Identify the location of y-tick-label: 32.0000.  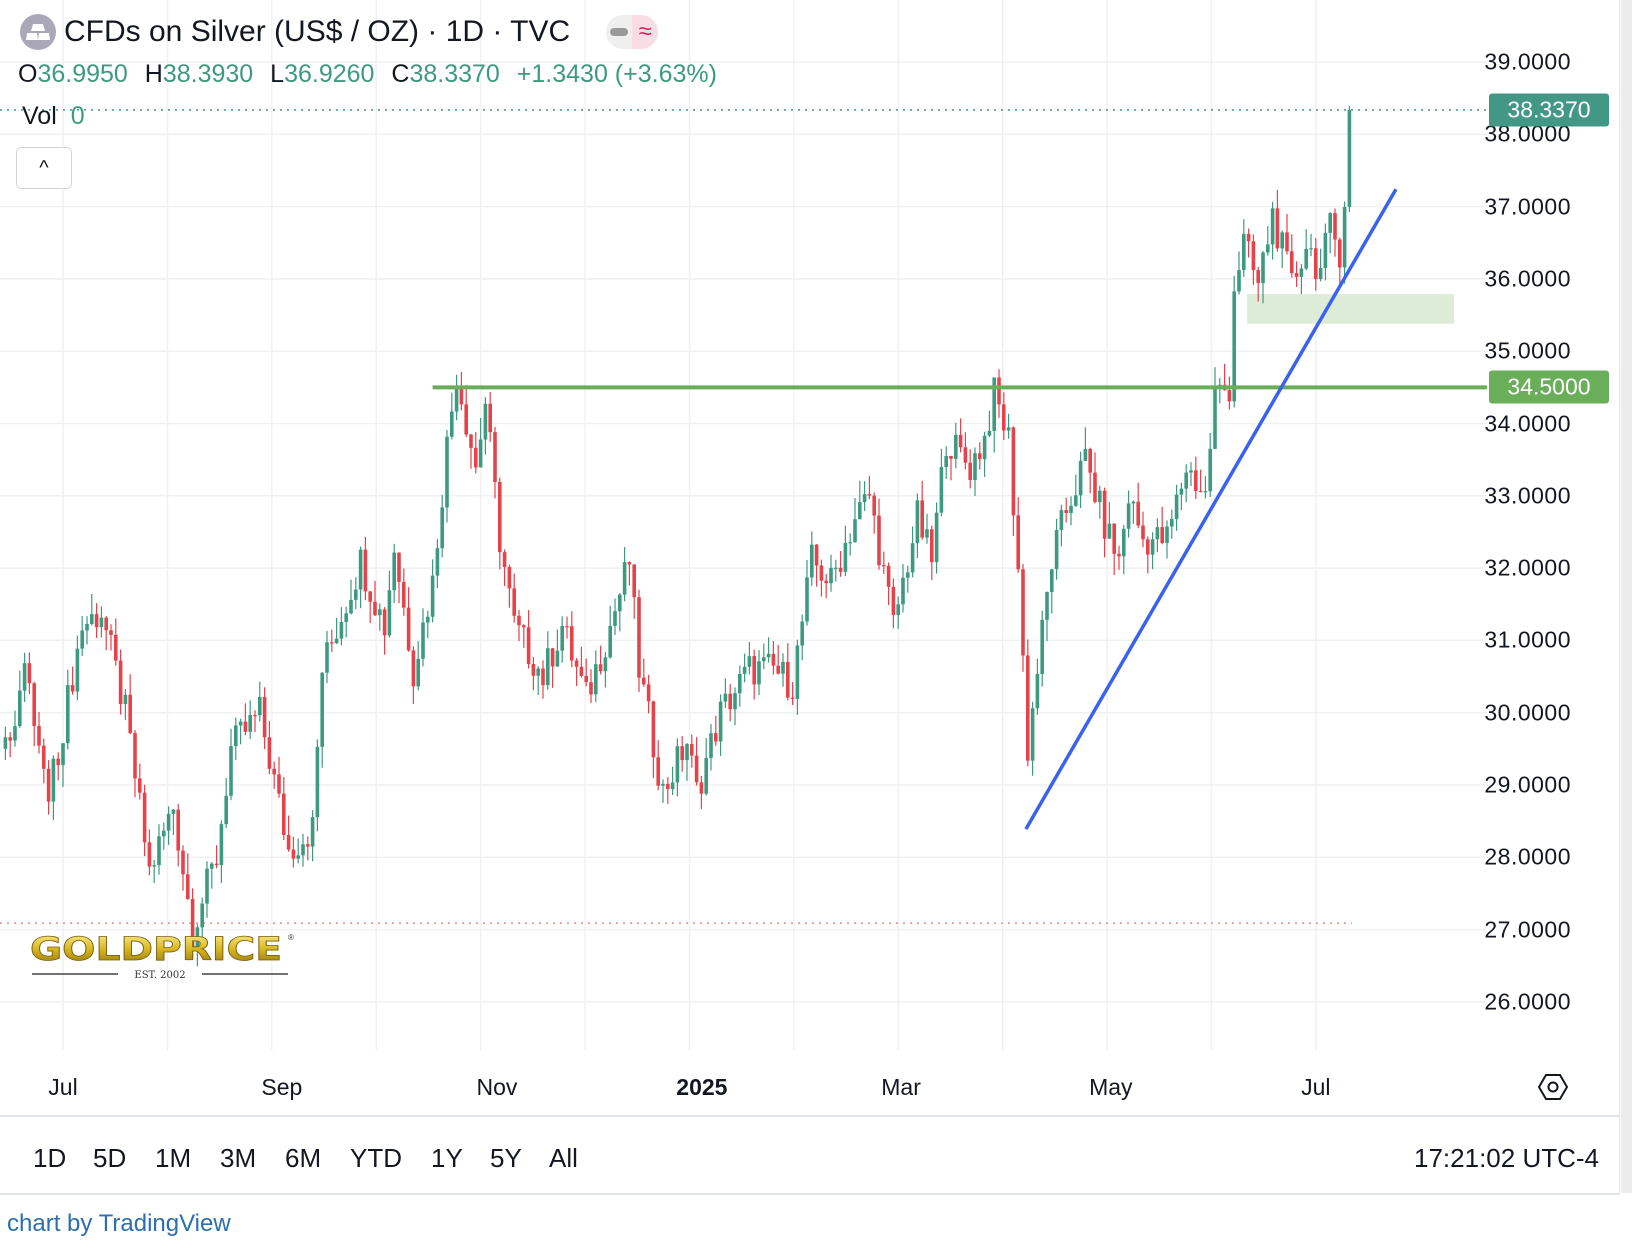
(1527, 567).